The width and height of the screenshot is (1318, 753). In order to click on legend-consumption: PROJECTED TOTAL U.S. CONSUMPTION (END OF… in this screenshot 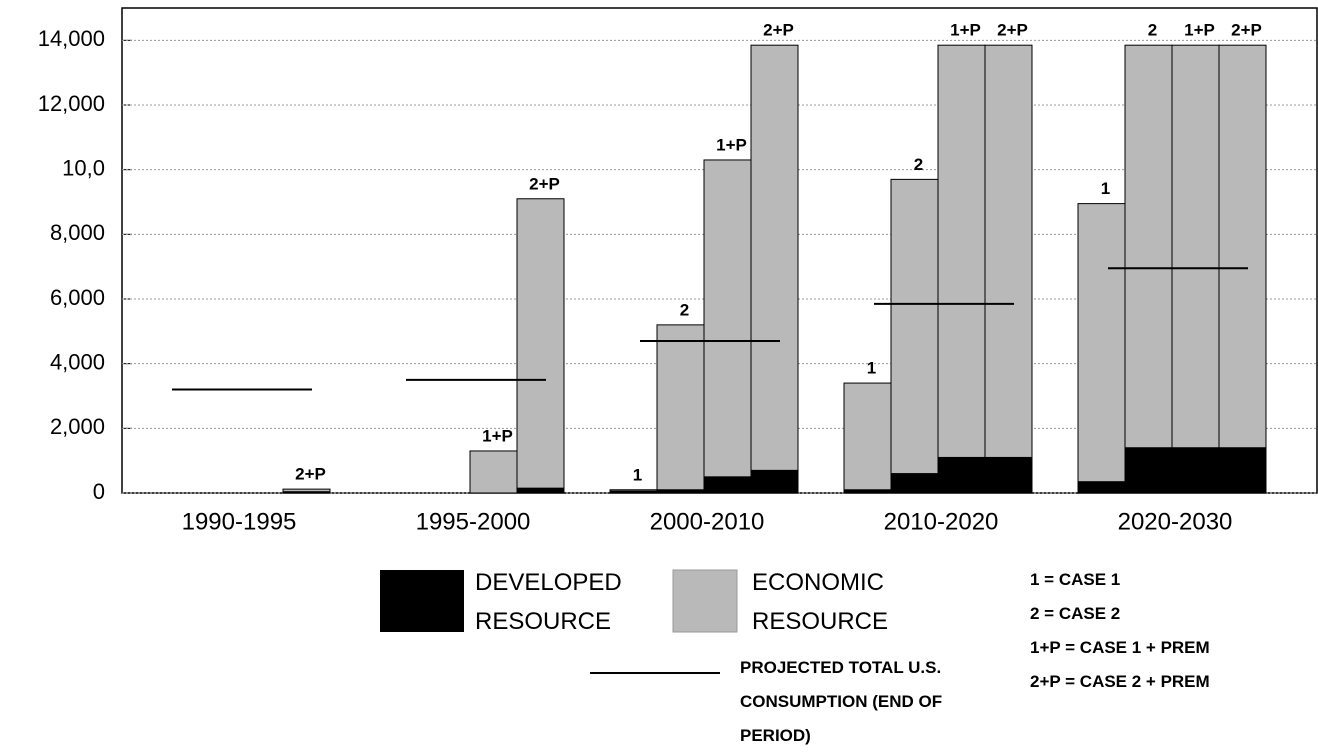, I will do `click(841, 701)`.